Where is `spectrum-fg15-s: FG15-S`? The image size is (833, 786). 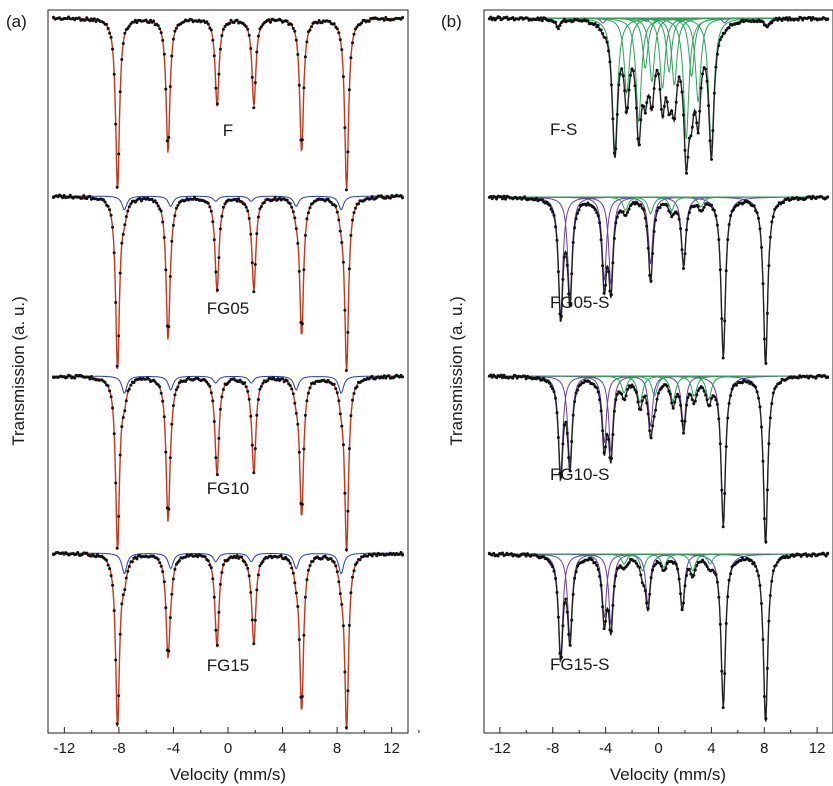 spectrum-fg15-s: FG15-S is located at coordinates (658, 636).